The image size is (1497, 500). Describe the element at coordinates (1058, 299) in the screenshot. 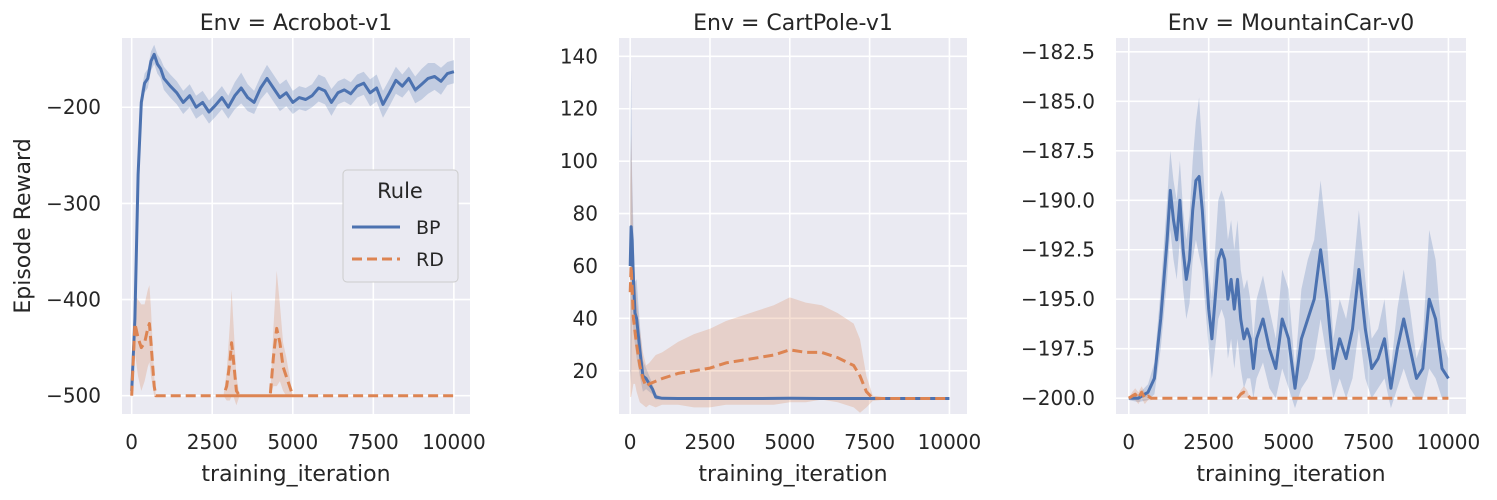

I see `y-tick-label: −195.0` at that location.